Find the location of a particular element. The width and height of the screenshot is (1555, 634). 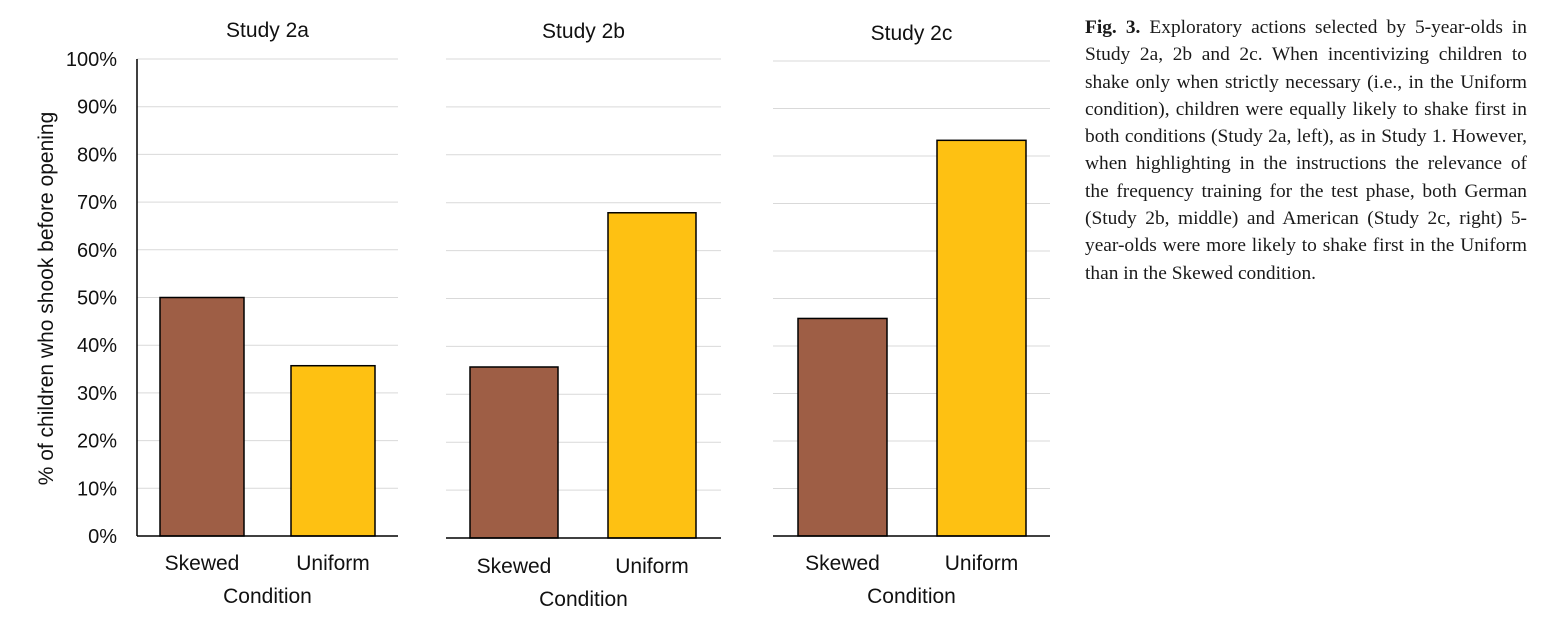

y-tick-label: 30% is located at coordinates (97, 394).